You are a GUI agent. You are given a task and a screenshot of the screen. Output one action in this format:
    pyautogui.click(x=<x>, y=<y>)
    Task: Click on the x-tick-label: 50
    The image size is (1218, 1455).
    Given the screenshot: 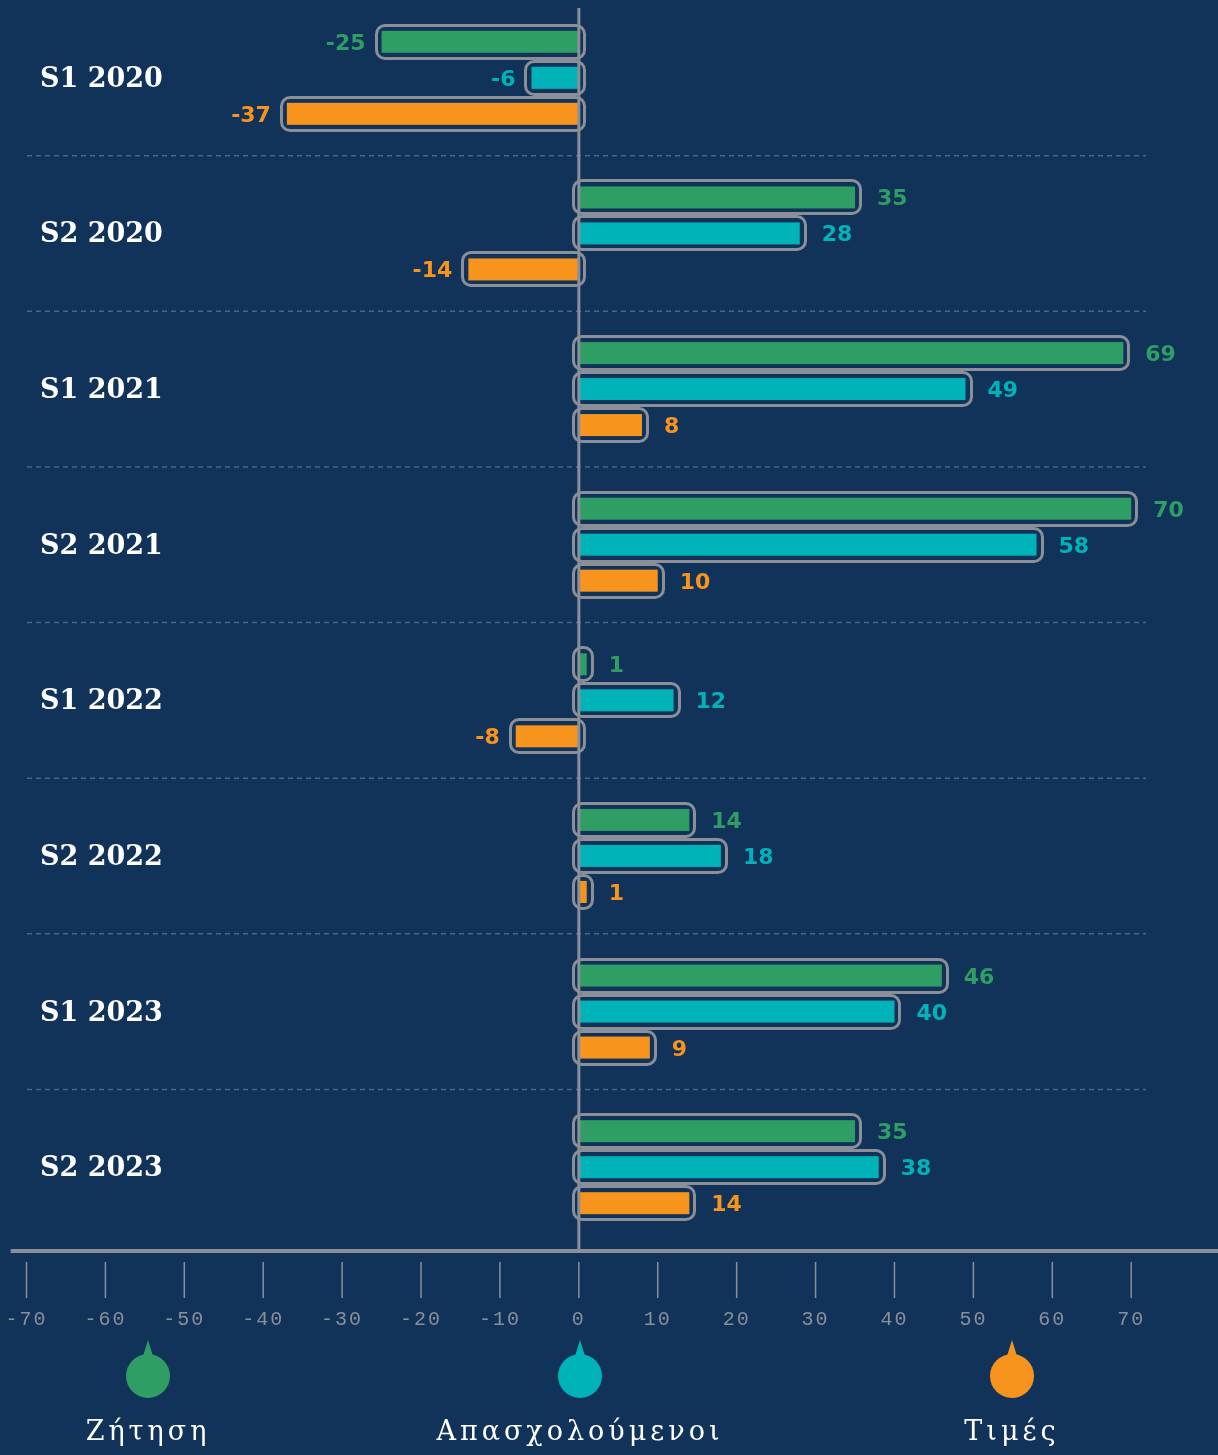 What is the action you would take?
    pyautogui.click(x=973, y=1319)
    